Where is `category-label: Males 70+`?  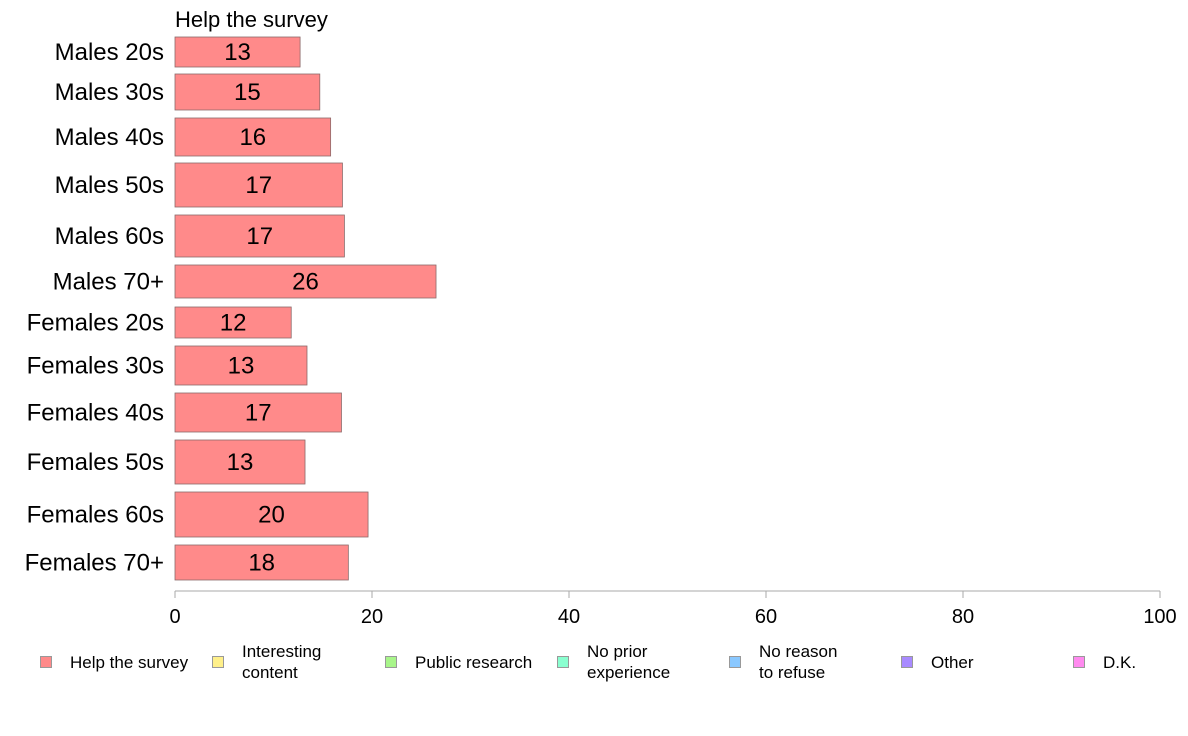 category-label: Males 70+ is located at coordinates (108, 282).